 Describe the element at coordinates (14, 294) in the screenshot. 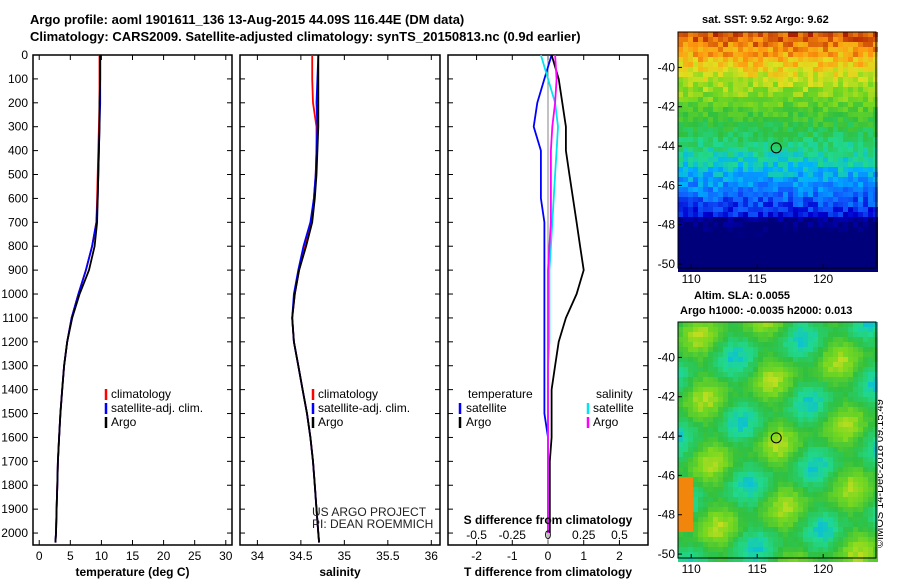

I see `y-tick-label: 1000` at that location.